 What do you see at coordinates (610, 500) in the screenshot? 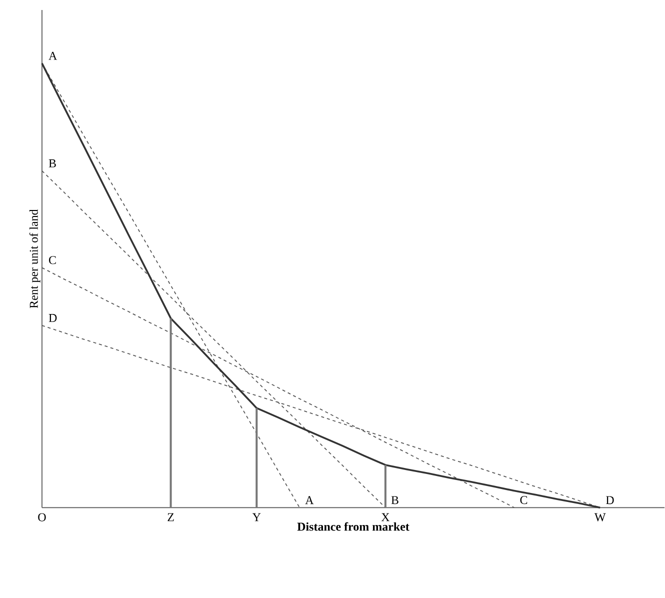
I see `text: D` at bounding box center [610, 500].